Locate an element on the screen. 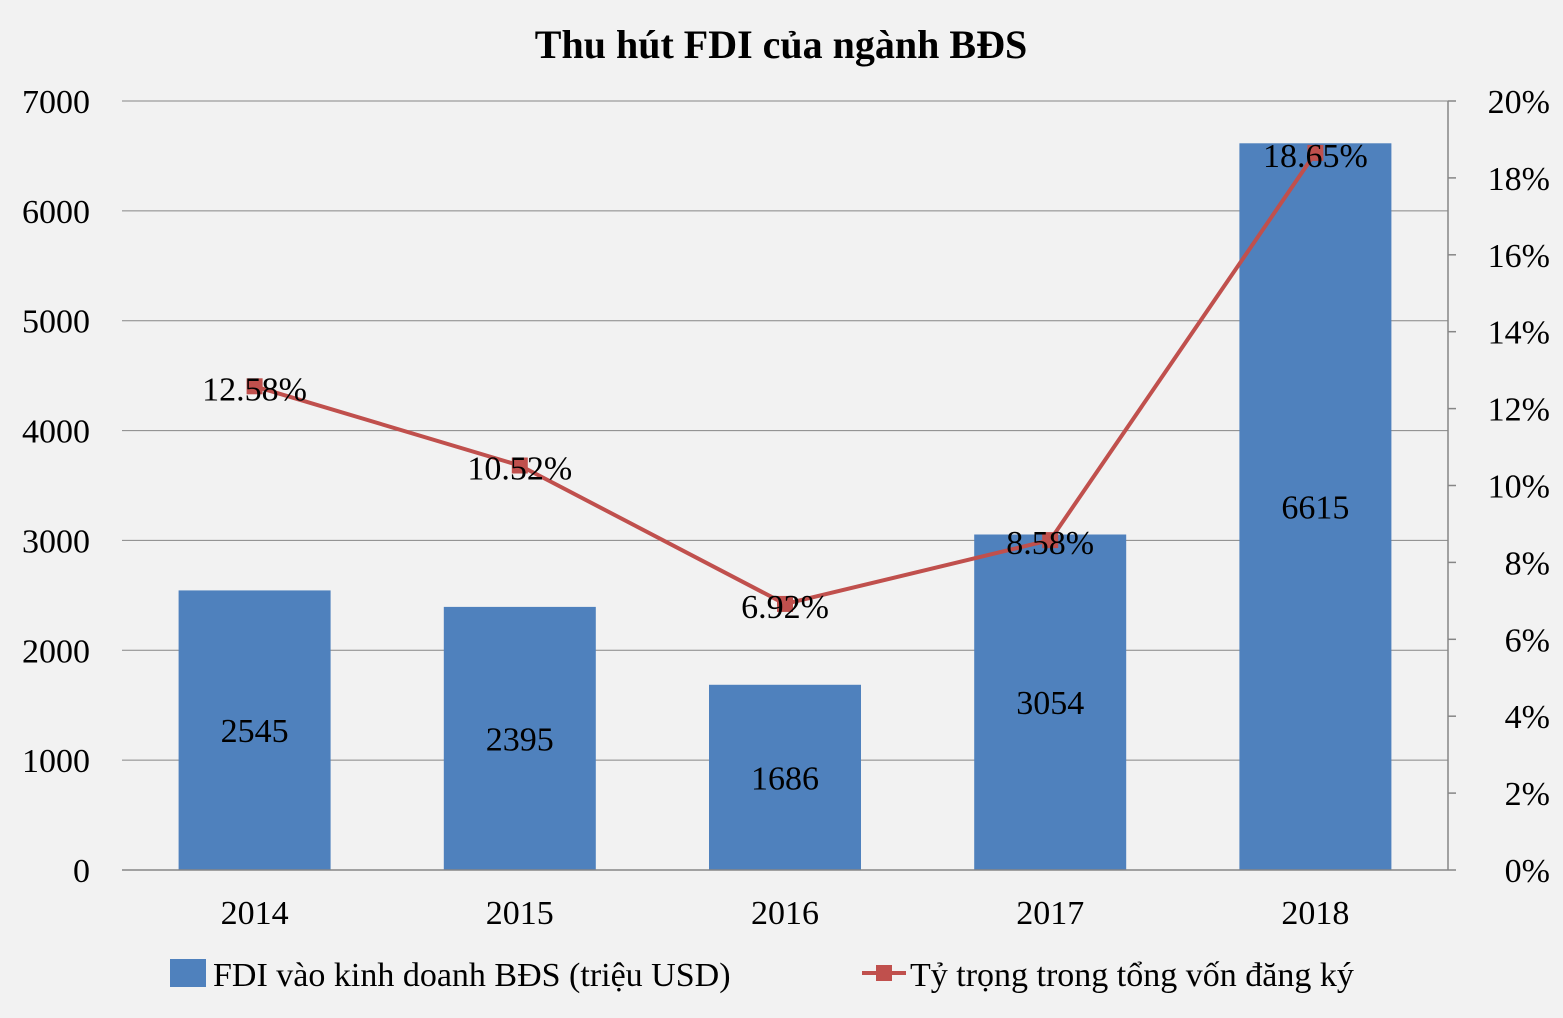 This screenshot has width=1563, height=1018. right-tick-label: 4% is located at coordinates (1527, 717).